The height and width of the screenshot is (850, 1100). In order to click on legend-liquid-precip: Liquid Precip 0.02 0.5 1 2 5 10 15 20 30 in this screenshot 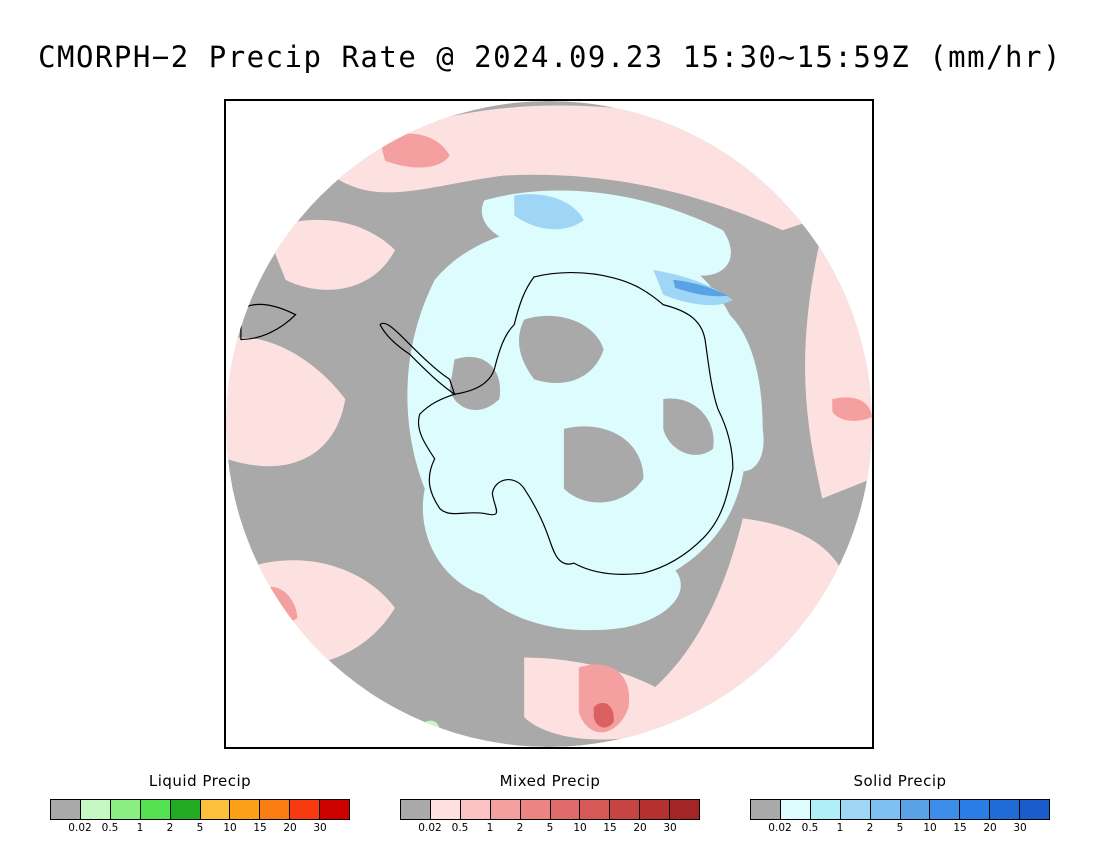, I will do `click(200, 807)`.